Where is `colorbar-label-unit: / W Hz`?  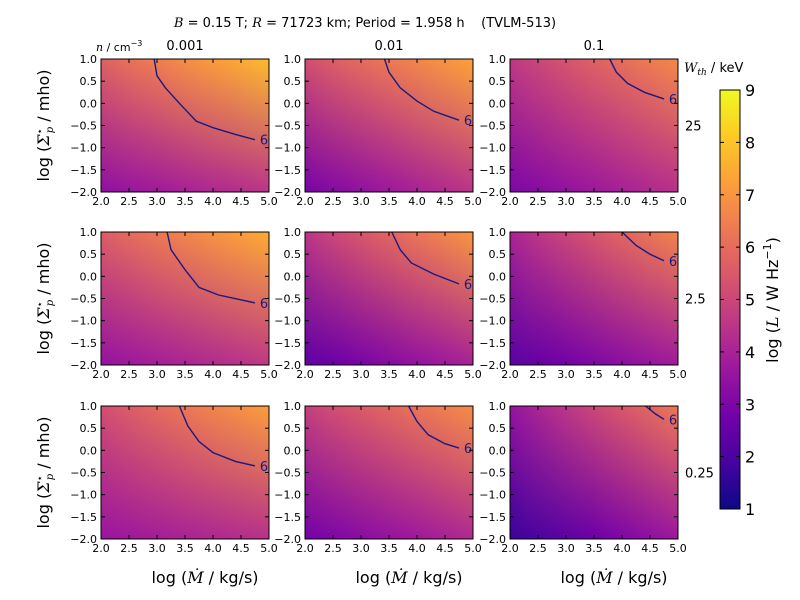
colorbar-label-unit: / W Hz is located at coordinates (772, 288).